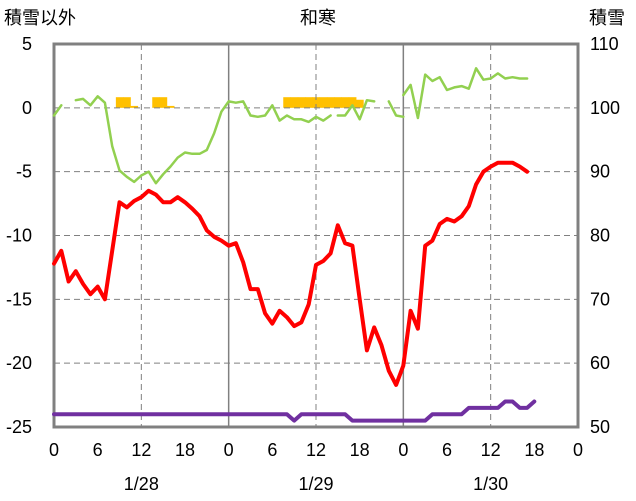  What do you see at coordinates (24, 172) in the screenshot?
I see `left-tick-label: -5` at bounding box center [24, 172].